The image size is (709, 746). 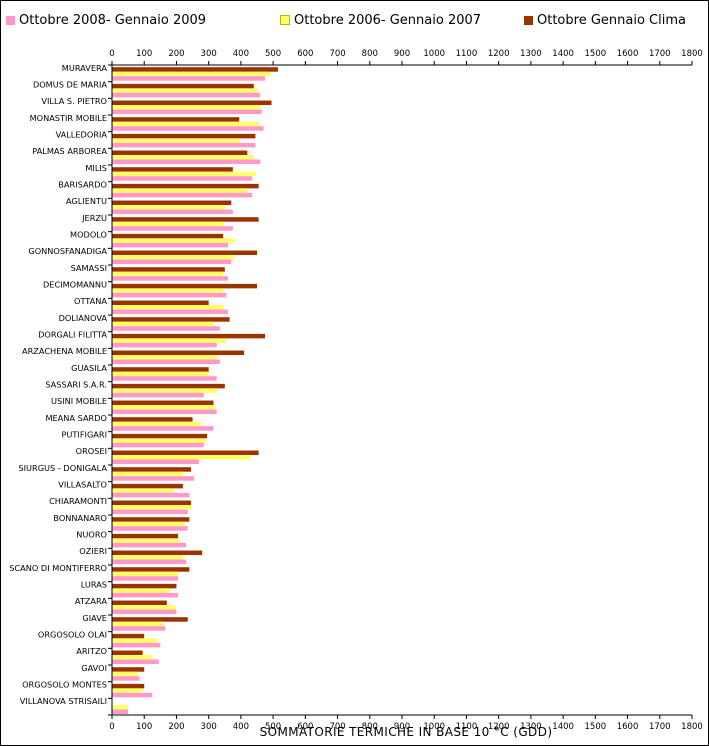 I want to click on legend-swatch-brown, so click(x=528, y=20).